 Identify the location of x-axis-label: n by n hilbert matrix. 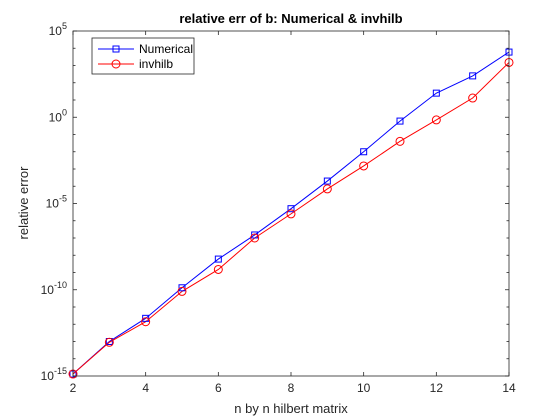
(291, 408).